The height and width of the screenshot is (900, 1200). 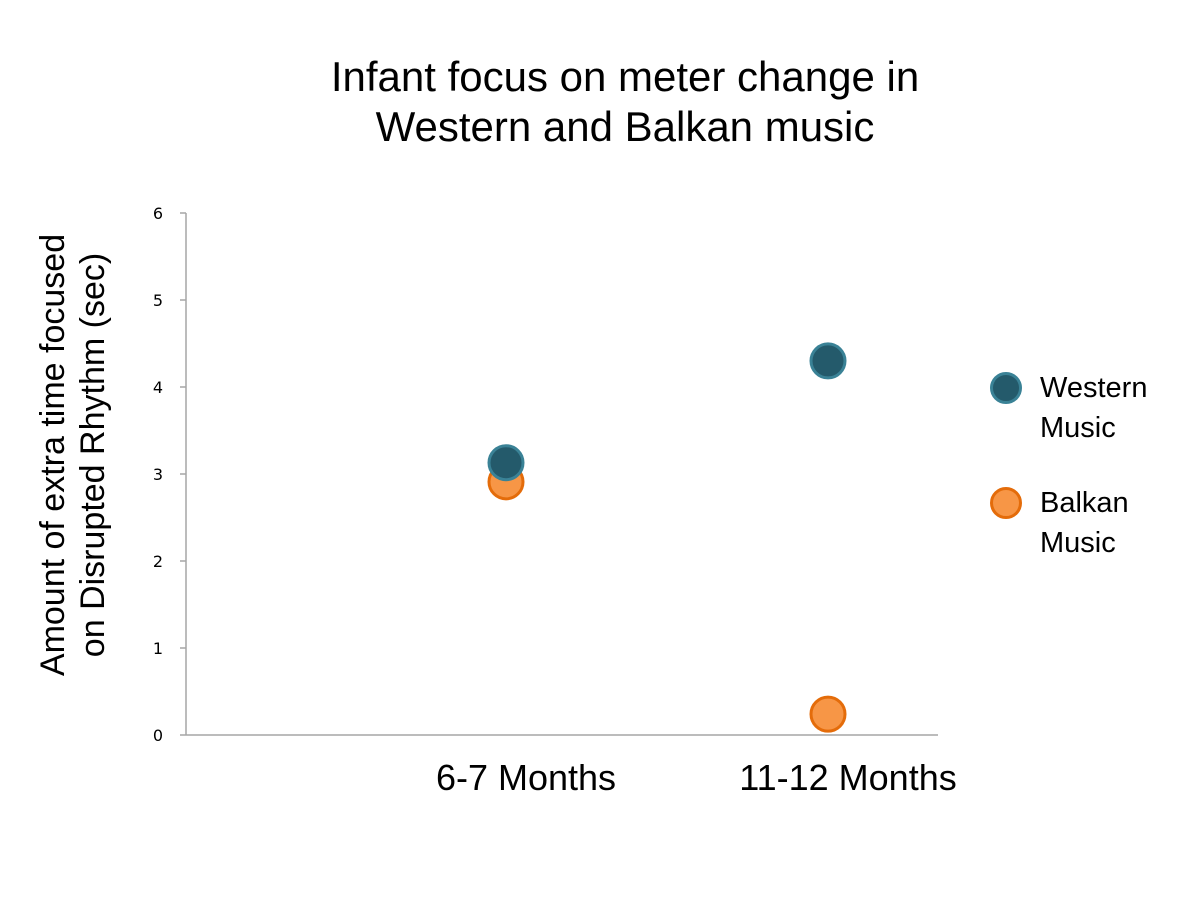 I want to click on data-points, so click(x=667, y=537).